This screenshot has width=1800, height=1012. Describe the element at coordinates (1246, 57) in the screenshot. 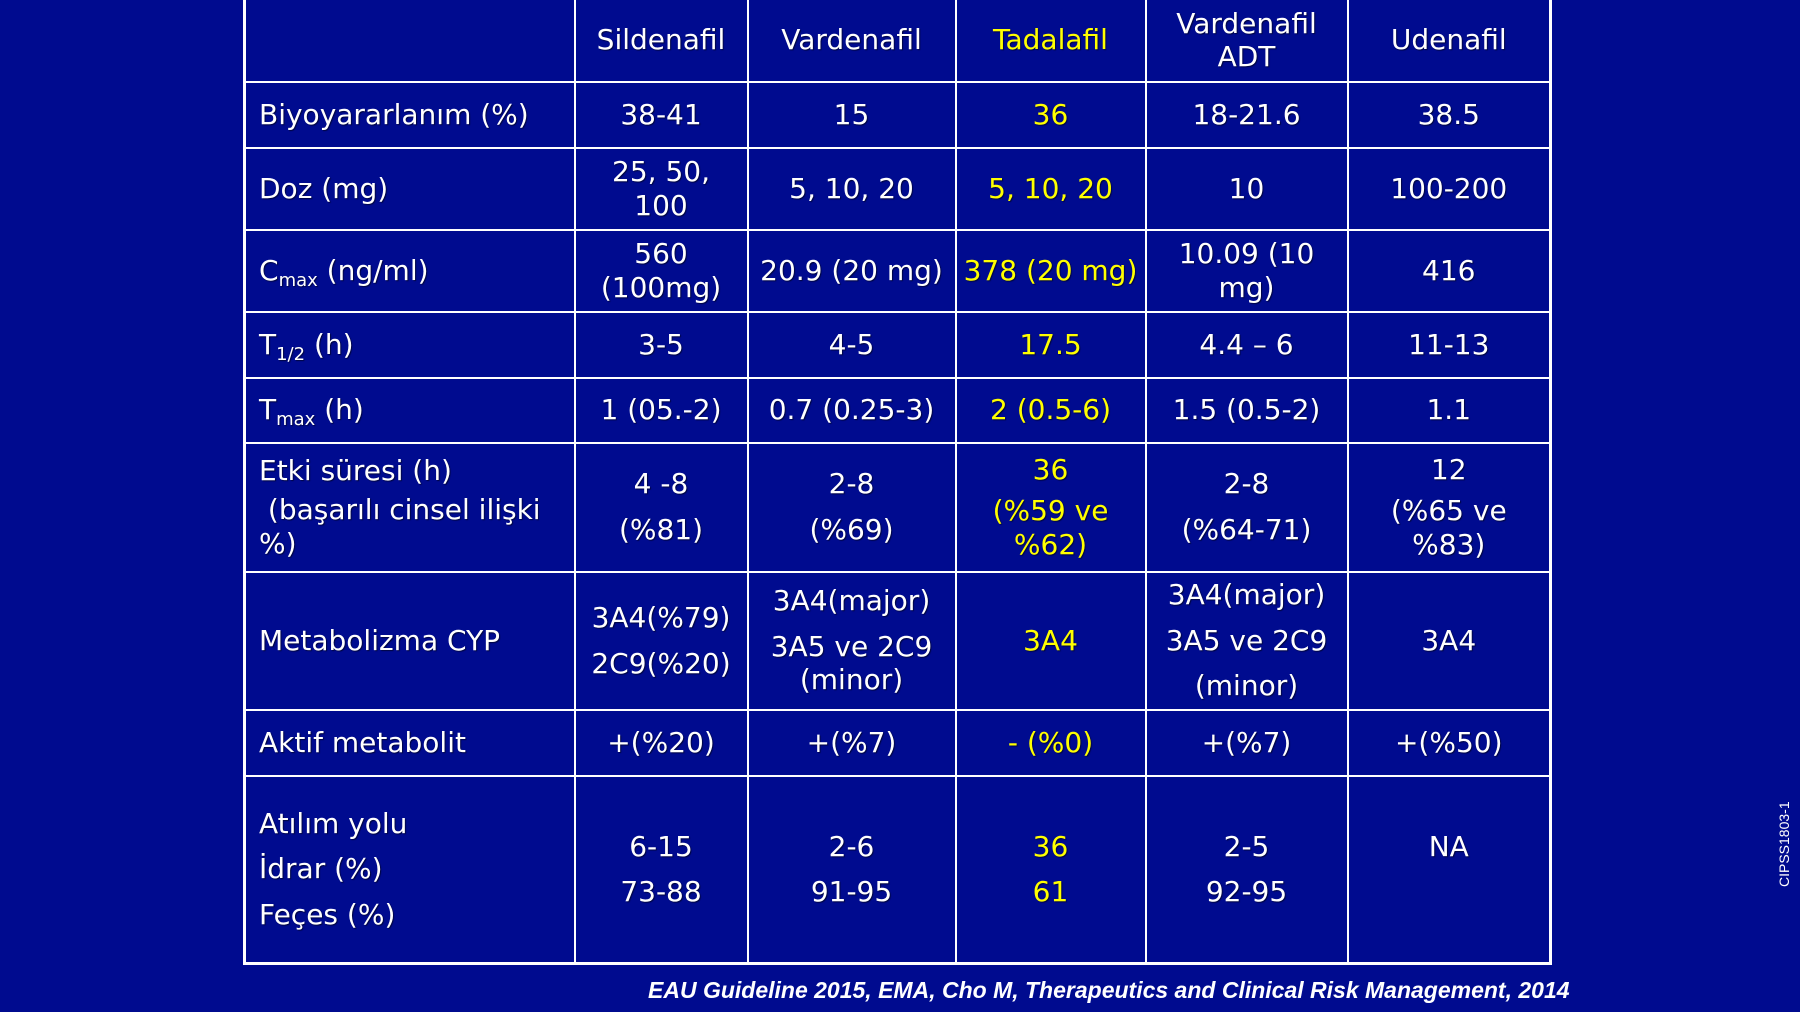

I see `header-vardenafil-adt-line2: ADT` at that location.